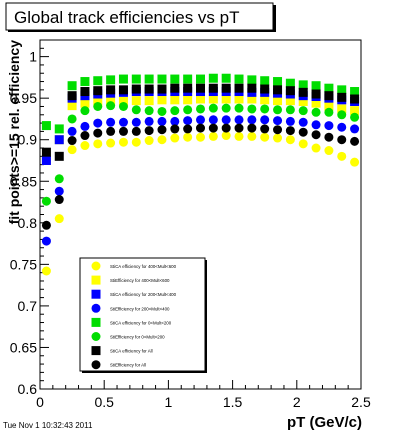  What do you see at coordinates (297, 402) in the screenshot?
I see `x-tick-label: 2` at bounding box center [297, 402].